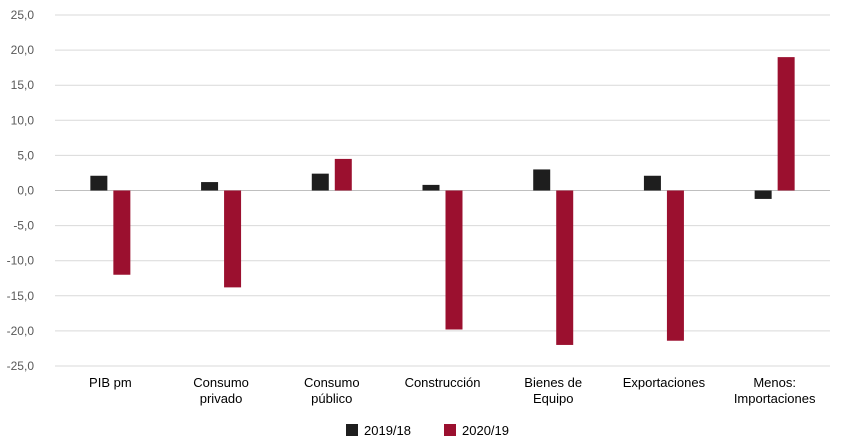  What do you see at coordinates (21, 296) in the screenshot?
I see `y-tick-label: -15,0` at bounding box center [21, 296].